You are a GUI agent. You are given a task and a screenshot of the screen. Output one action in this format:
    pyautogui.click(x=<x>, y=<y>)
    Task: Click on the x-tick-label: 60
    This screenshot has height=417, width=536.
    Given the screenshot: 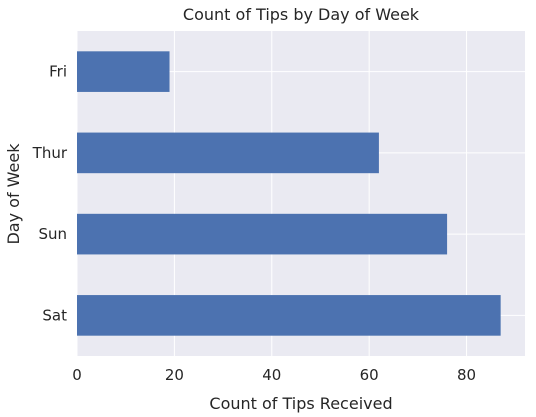 What is the action you would take?
    pyautogui.click(x=369, y=375)
    